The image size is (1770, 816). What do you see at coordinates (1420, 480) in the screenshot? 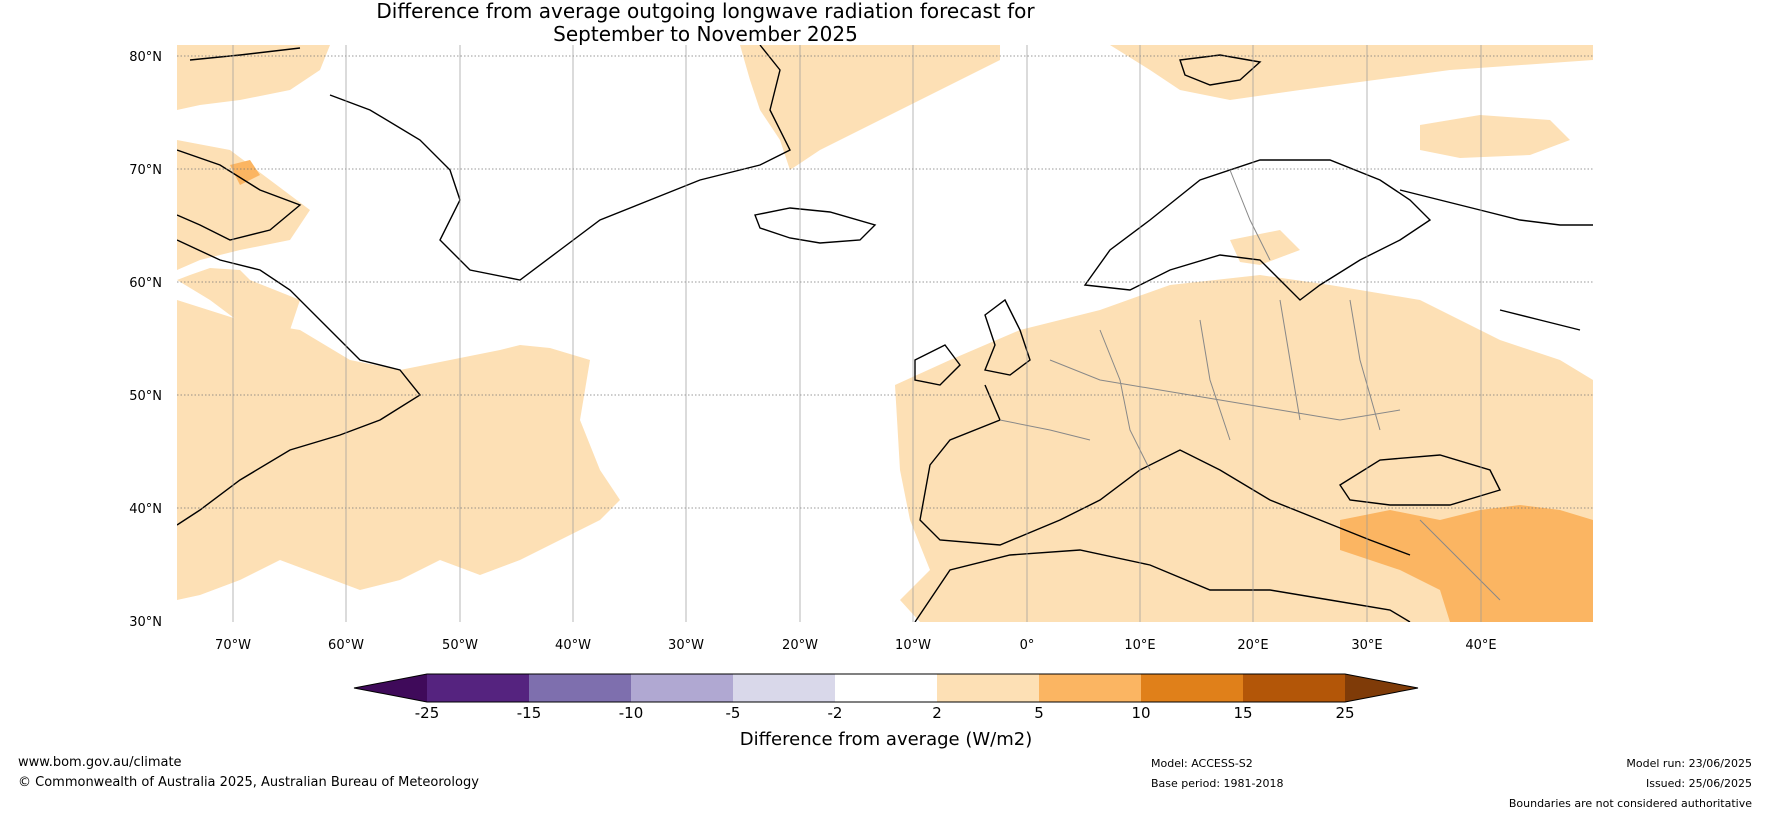
I see `coastline-black-sea` at bounding box center [1420, 480].